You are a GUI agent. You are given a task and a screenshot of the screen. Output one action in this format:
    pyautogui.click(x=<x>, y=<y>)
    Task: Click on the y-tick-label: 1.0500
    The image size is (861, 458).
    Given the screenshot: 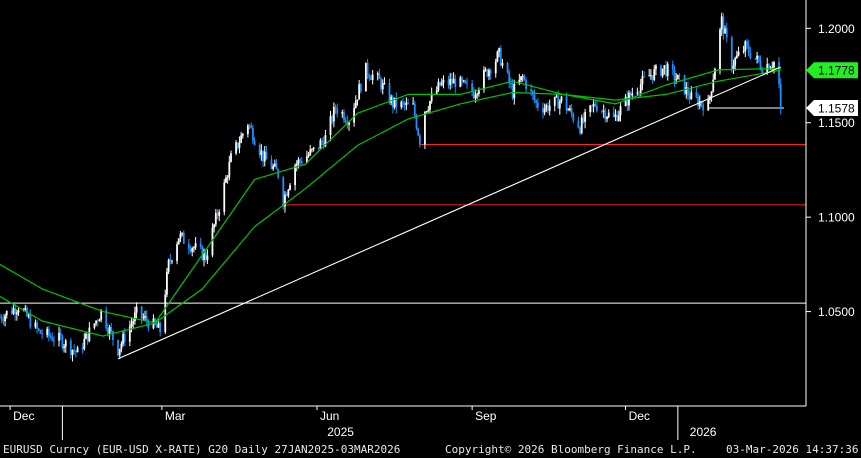 What is the action you would take?
    pyautogui.click(x=836, y=312)
    